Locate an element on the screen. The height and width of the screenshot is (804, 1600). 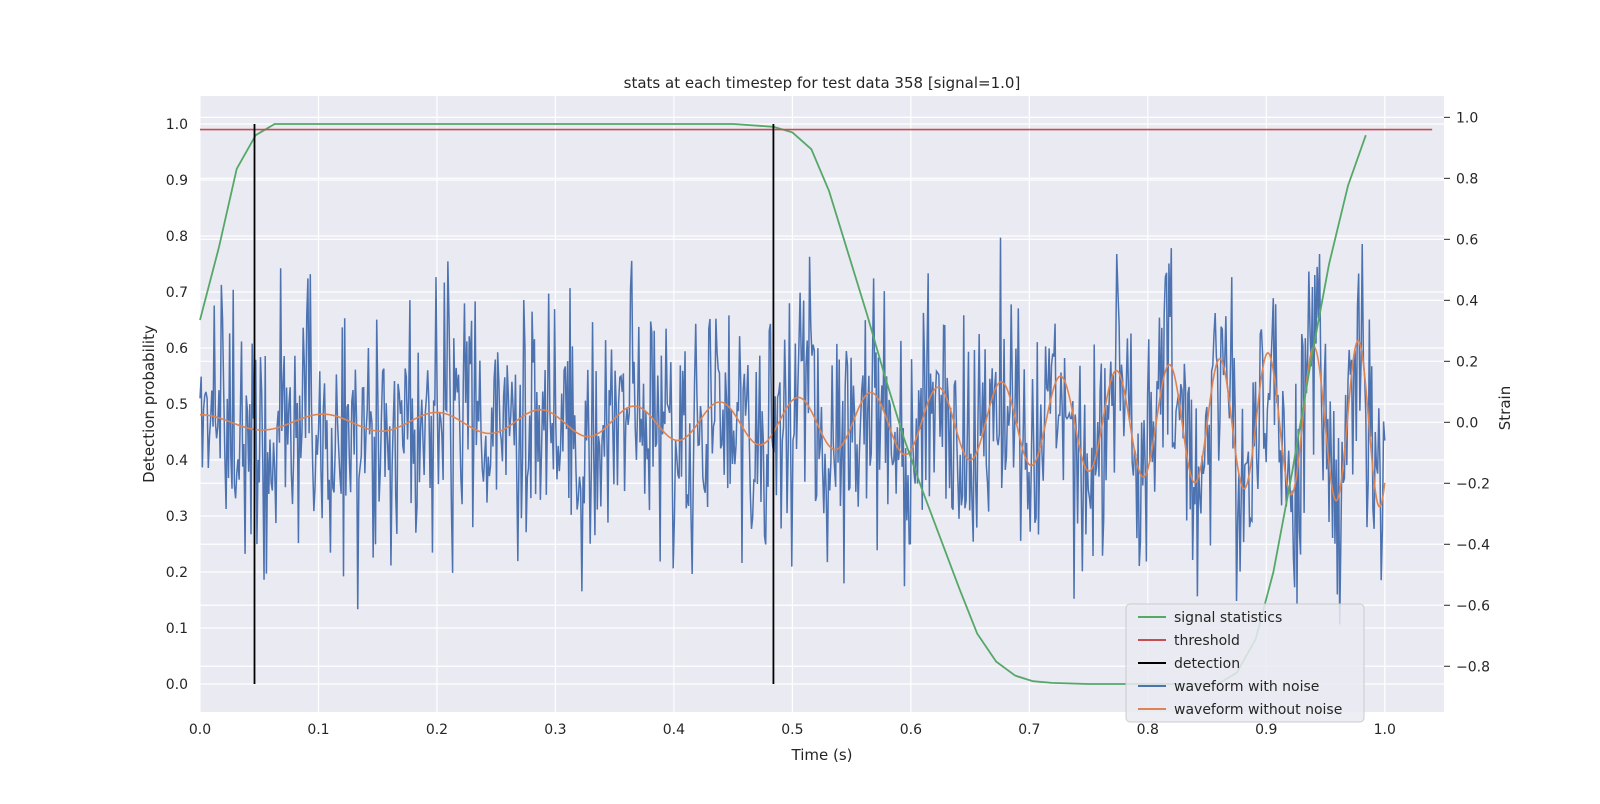
x-tick-label: 0.5 is located at coordinates (792, 730).